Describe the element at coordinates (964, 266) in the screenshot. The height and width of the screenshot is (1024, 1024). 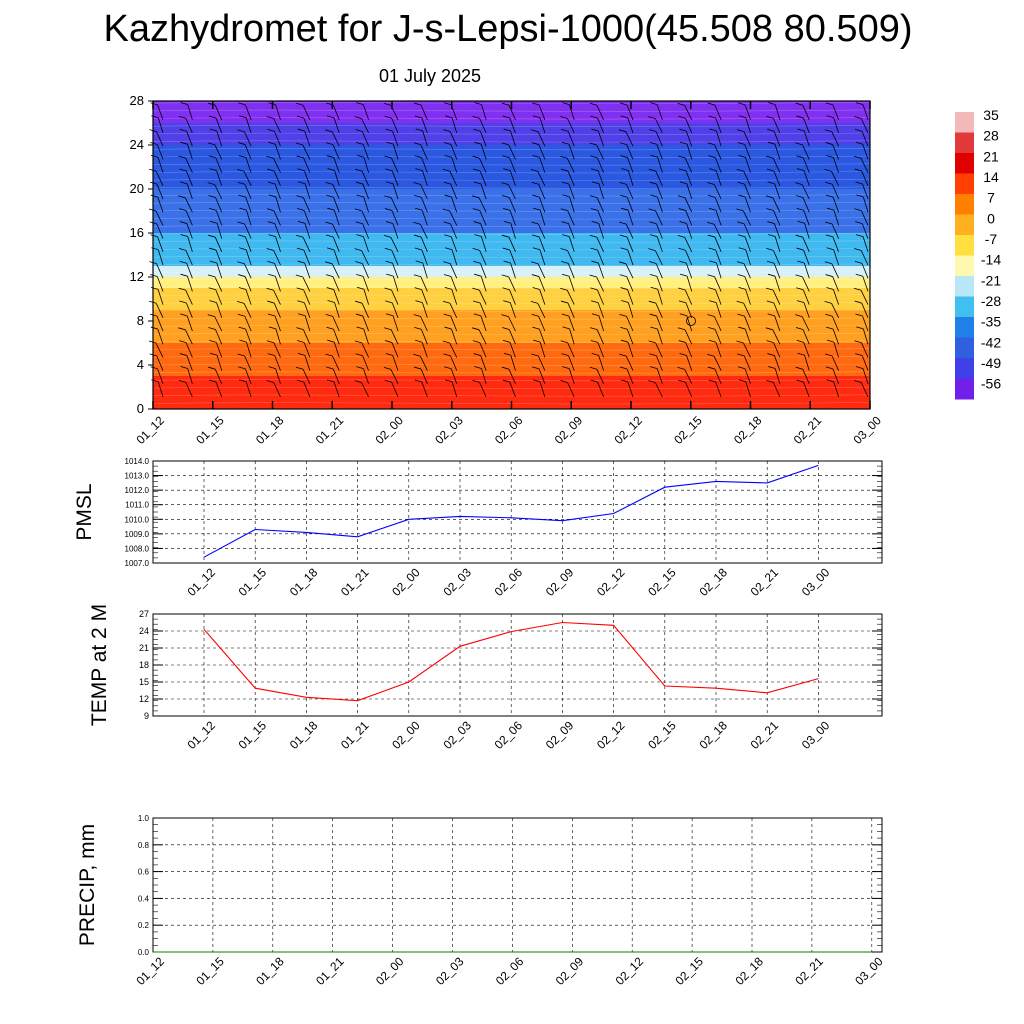
I see `colorbar-segment` at that location.